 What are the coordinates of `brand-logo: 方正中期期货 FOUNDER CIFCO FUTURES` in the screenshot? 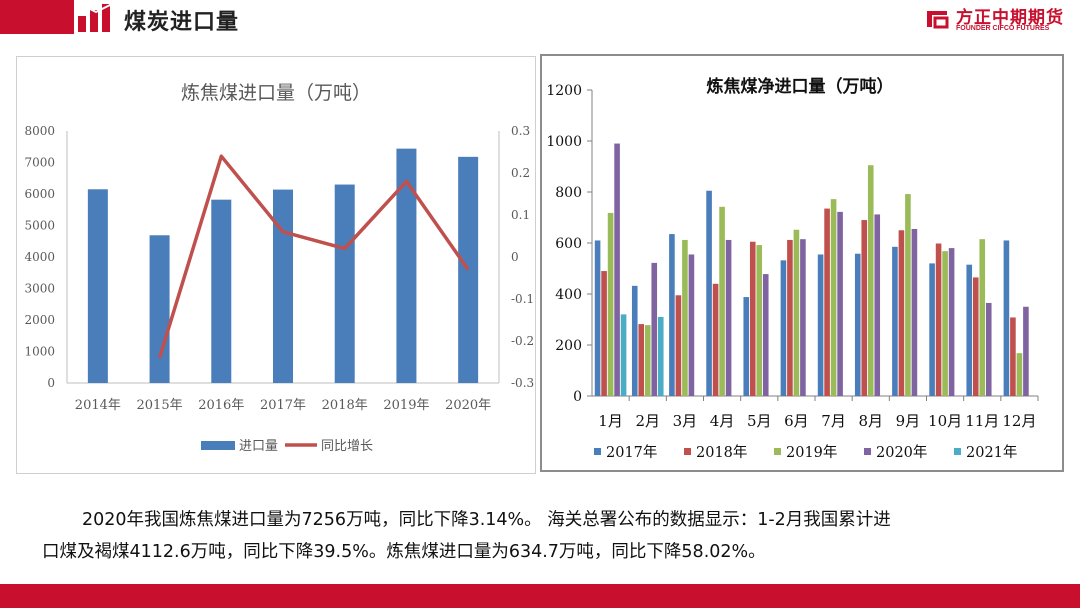 It's located at (999, 19).